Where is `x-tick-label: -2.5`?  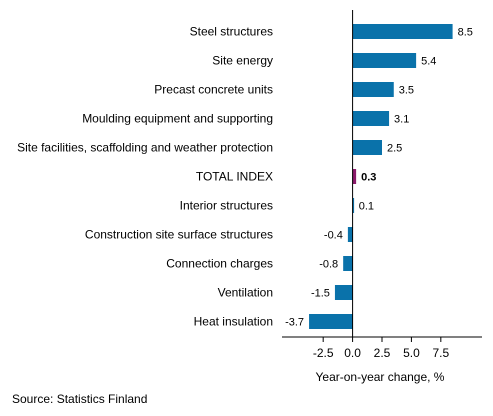
x-tick-label: -2.5 is located at coordinates (323, 353).